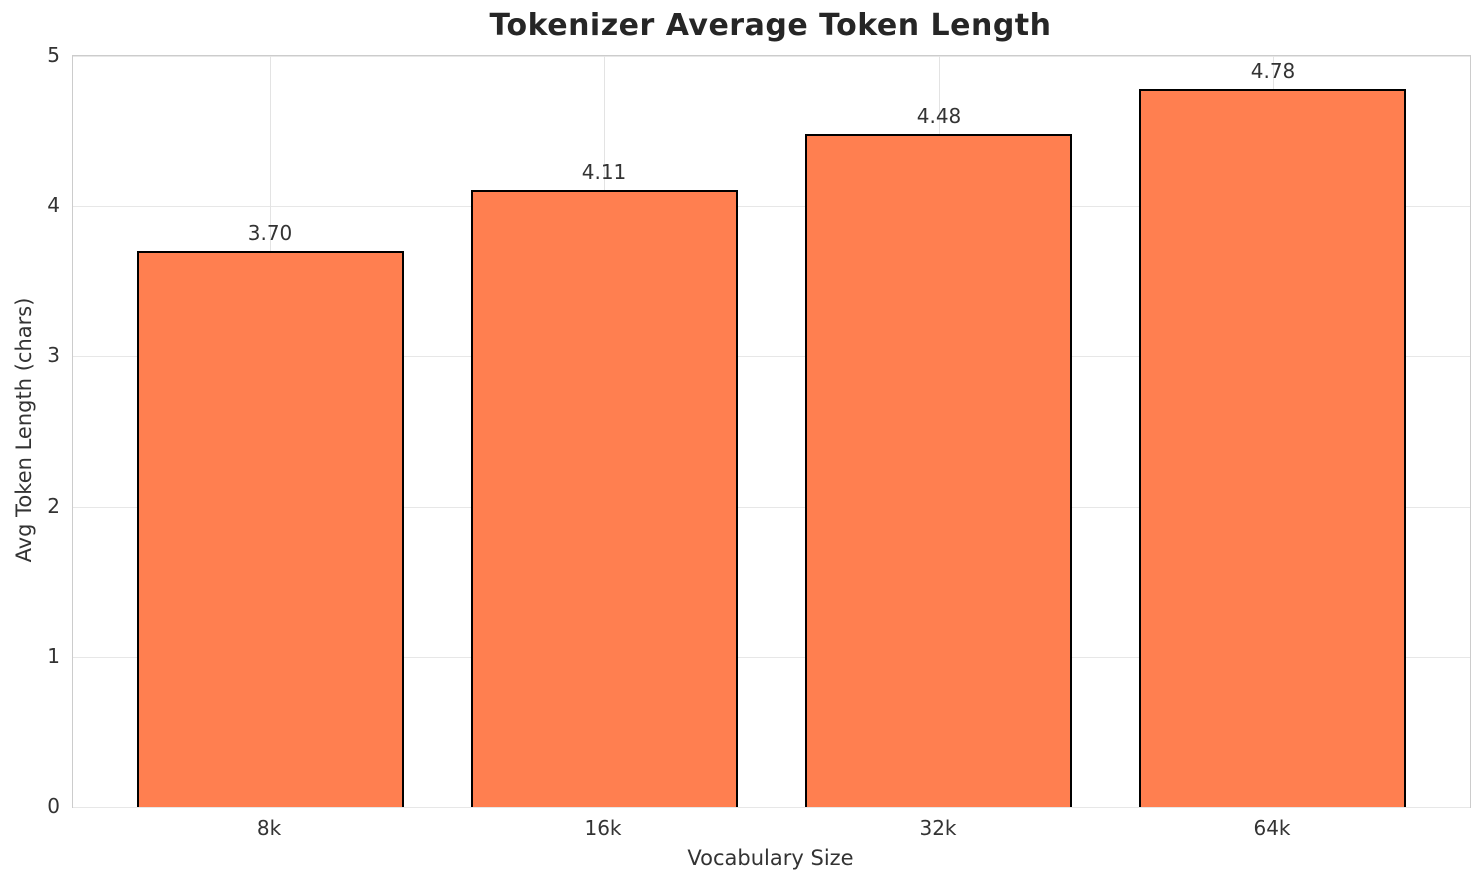 This screenshot has height=885, width=1483. What do you see at coordinates (270, 529) in the screenshot?
I see `bar-8k` at bounding box center [270, 529].